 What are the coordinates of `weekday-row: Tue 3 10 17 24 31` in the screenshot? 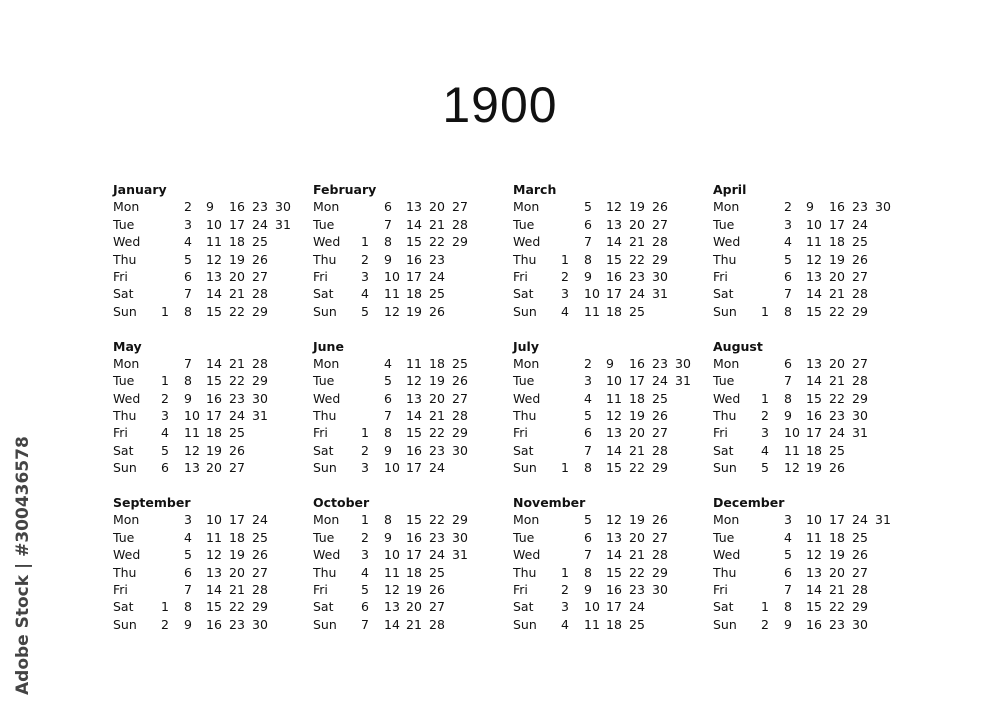 It's located at (613, 380).